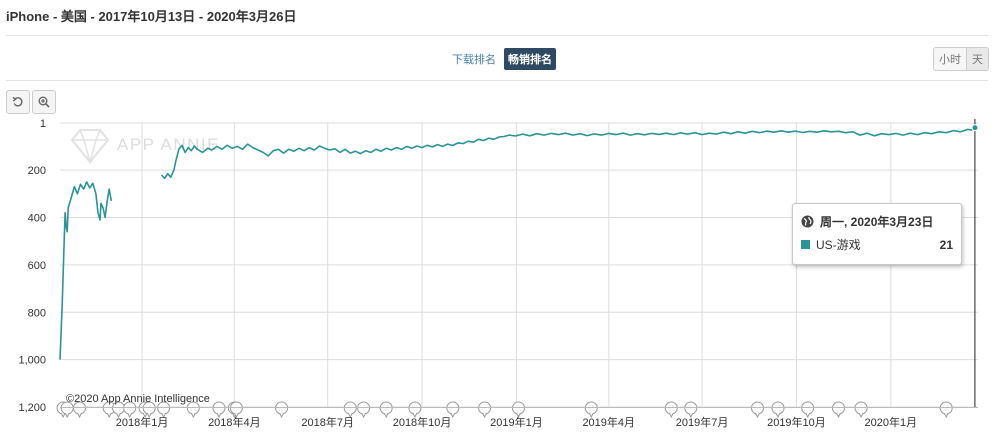 This screenshot has height=436, width=994. I want to click on x-tick-label: 2018年7月, so click(327, 422).